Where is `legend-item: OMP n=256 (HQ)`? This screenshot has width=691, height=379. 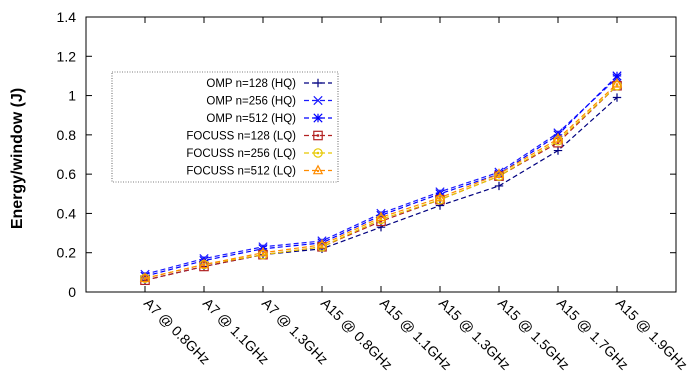
legend-item: OMP n=256 (HQ) is located at coordinates (269, 102).